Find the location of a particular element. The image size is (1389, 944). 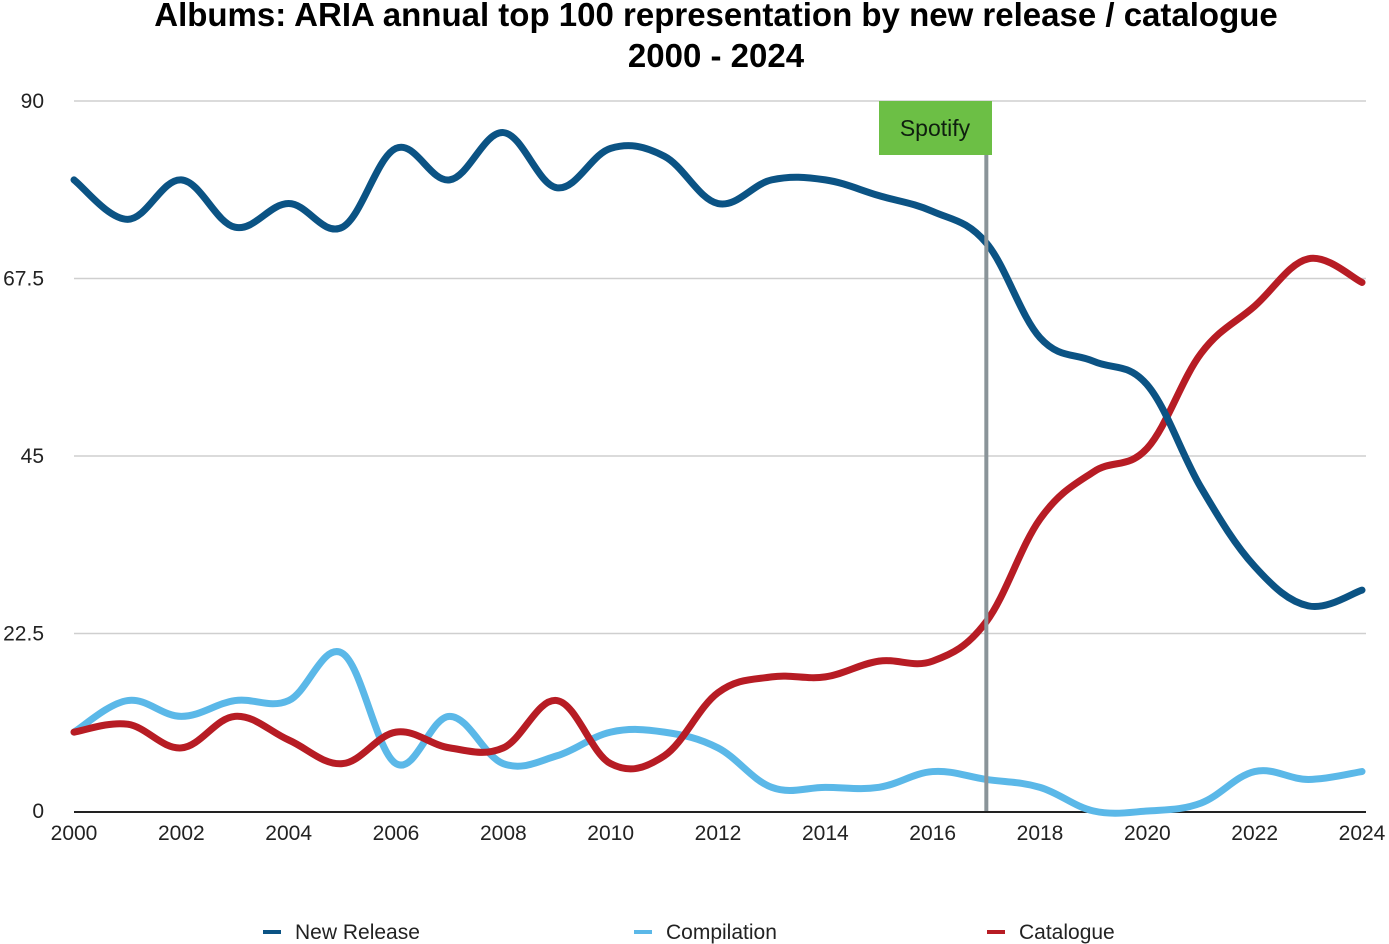

y-tick-label: 67.5 is located at coordinates (23, 279).